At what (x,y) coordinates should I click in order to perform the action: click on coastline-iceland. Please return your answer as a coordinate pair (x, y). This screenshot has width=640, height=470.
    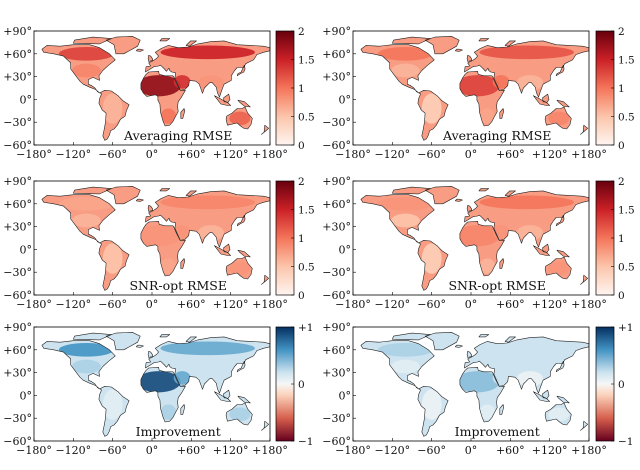
    Looking at the image, I should click on (140, 50).